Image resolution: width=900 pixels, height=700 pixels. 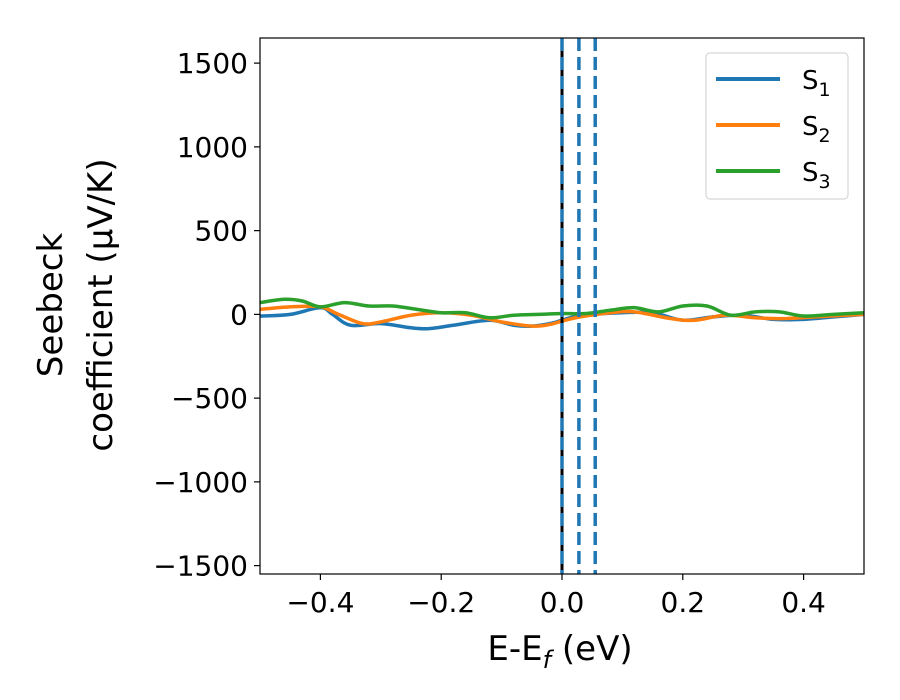 I want to click on y-tick-label: 1500, so click(x=212, y=63).